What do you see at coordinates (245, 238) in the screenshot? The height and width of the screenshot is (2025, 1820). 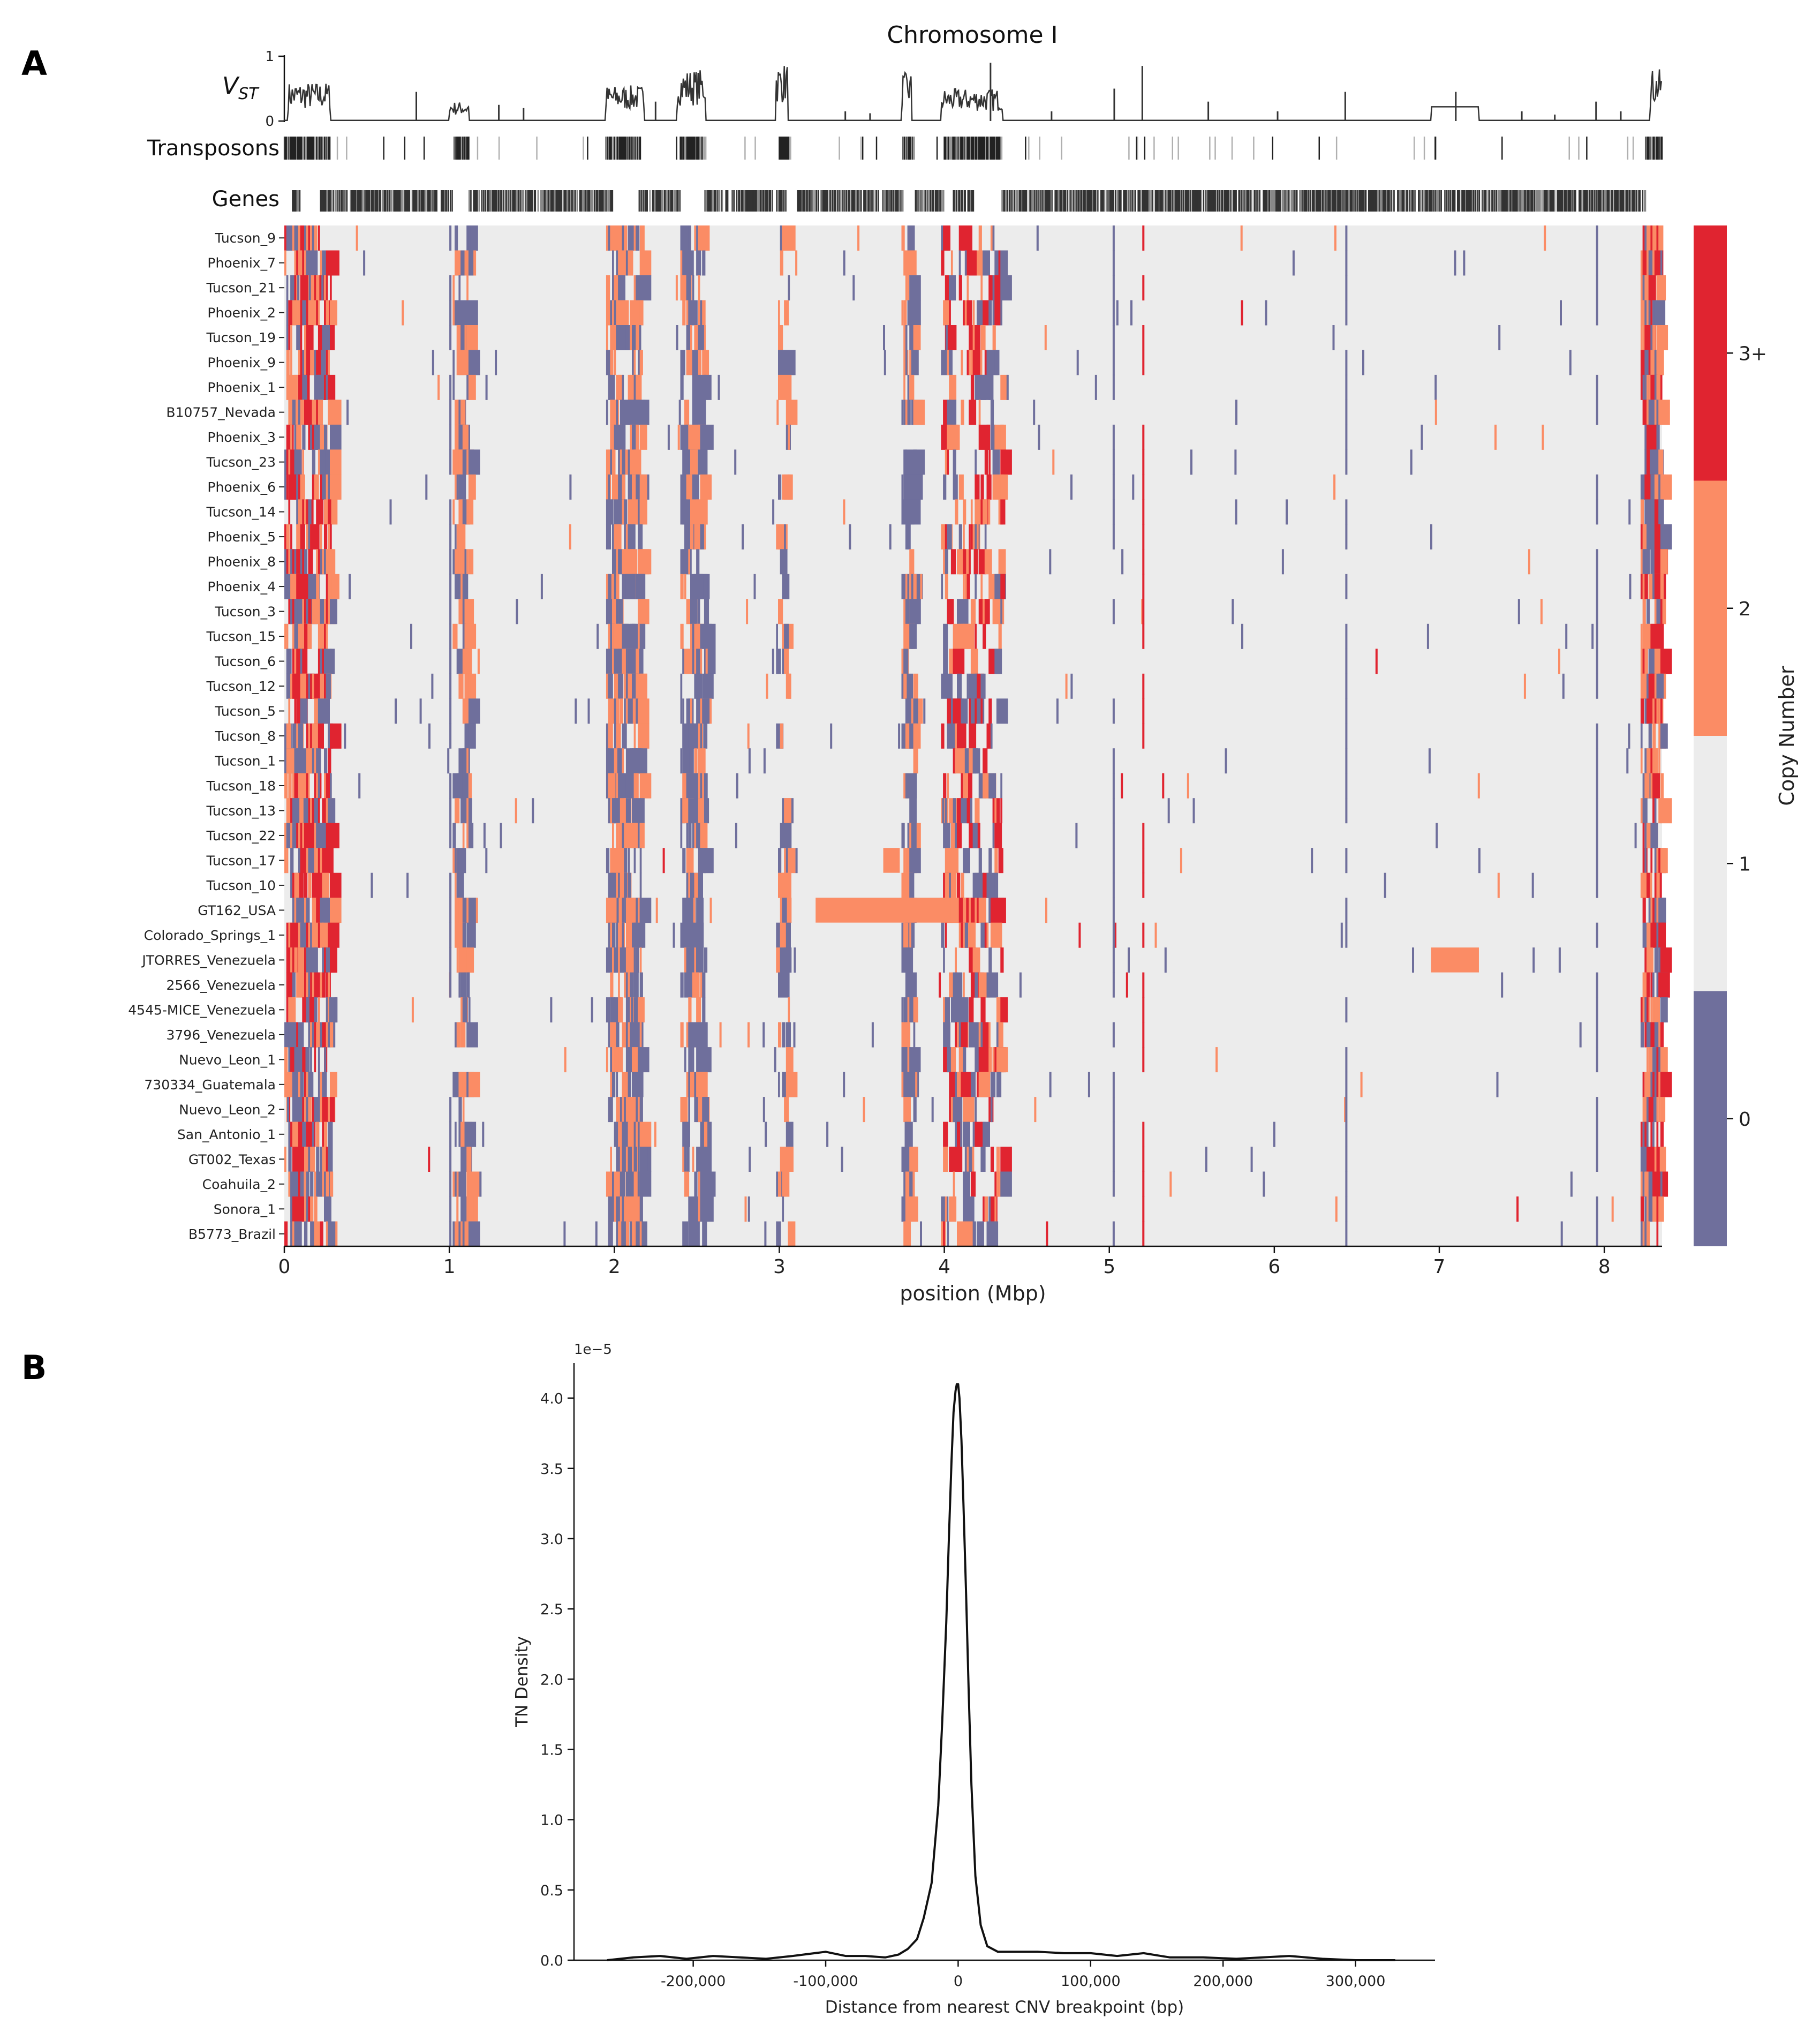 I see `sample-label: Tucson_9` at bounding box center [245, 238].